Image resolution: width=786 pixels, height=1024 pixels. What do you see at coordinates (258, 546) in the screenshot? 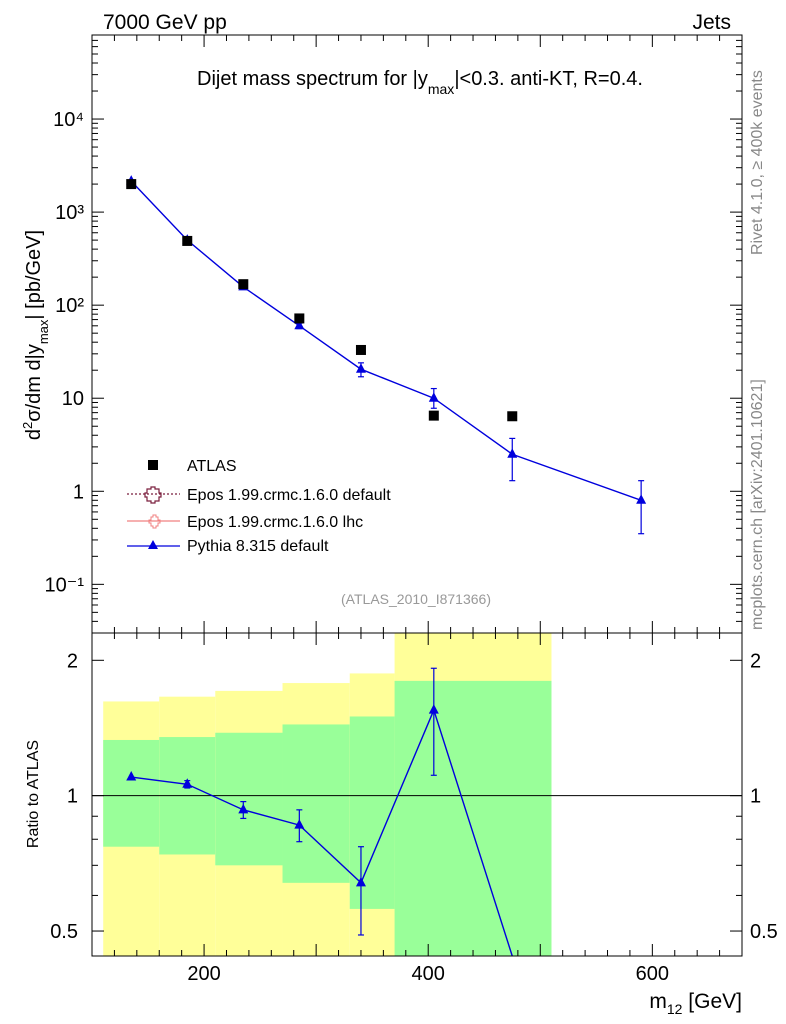
I see `legend-pythia-label: Pythia 8.315 default` at bounding box center [258, 546].